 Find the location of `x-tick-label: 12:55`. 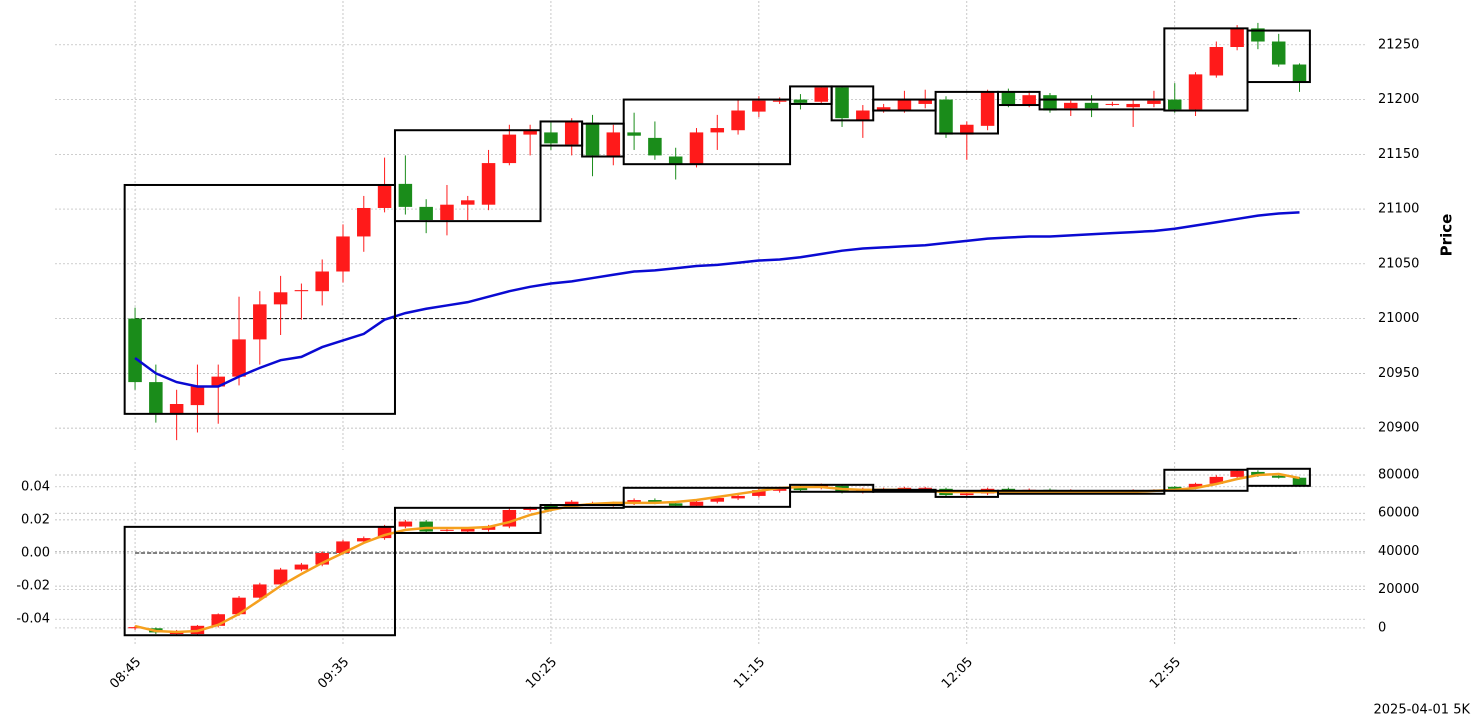

x-tick-label: 12:55 is located at coordinates (1165, 673).